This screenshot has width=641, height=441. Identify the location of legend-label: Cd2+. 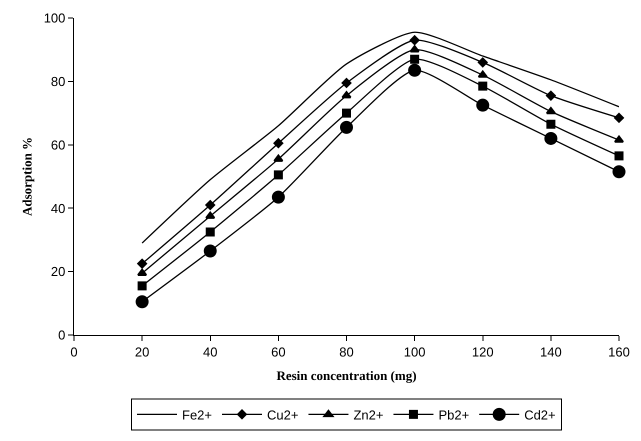
(540, 414).